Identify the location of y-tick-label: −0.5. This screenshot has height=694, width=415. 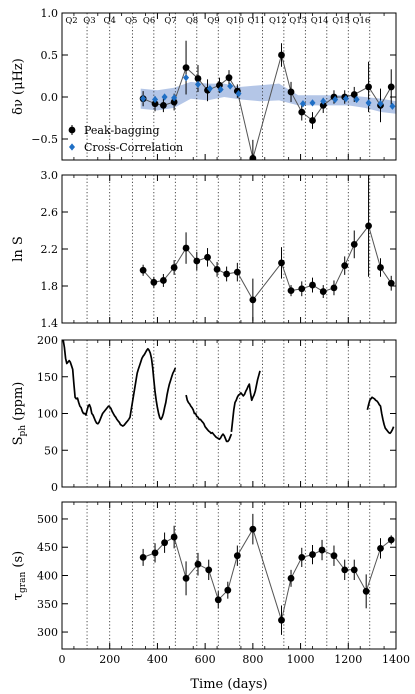
(44, 139).